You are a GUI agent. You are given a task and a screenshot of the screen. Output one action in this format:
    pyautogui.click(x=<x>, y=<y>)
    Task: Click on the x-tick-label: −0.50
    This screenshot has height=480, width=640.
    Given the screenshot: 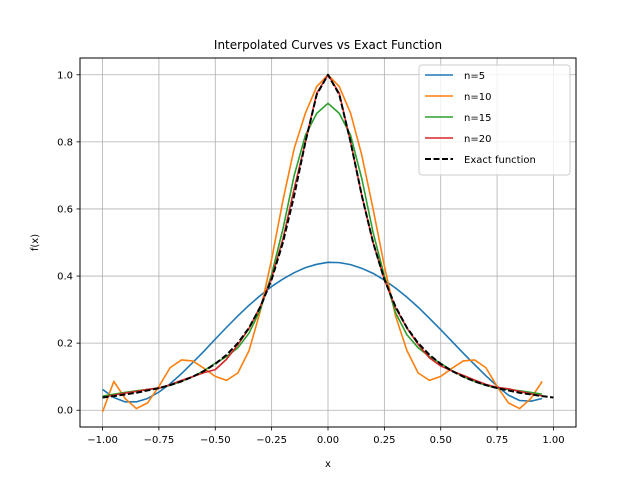 What is the action you would take?
    pyautogui.click(x=215, y=440)
    